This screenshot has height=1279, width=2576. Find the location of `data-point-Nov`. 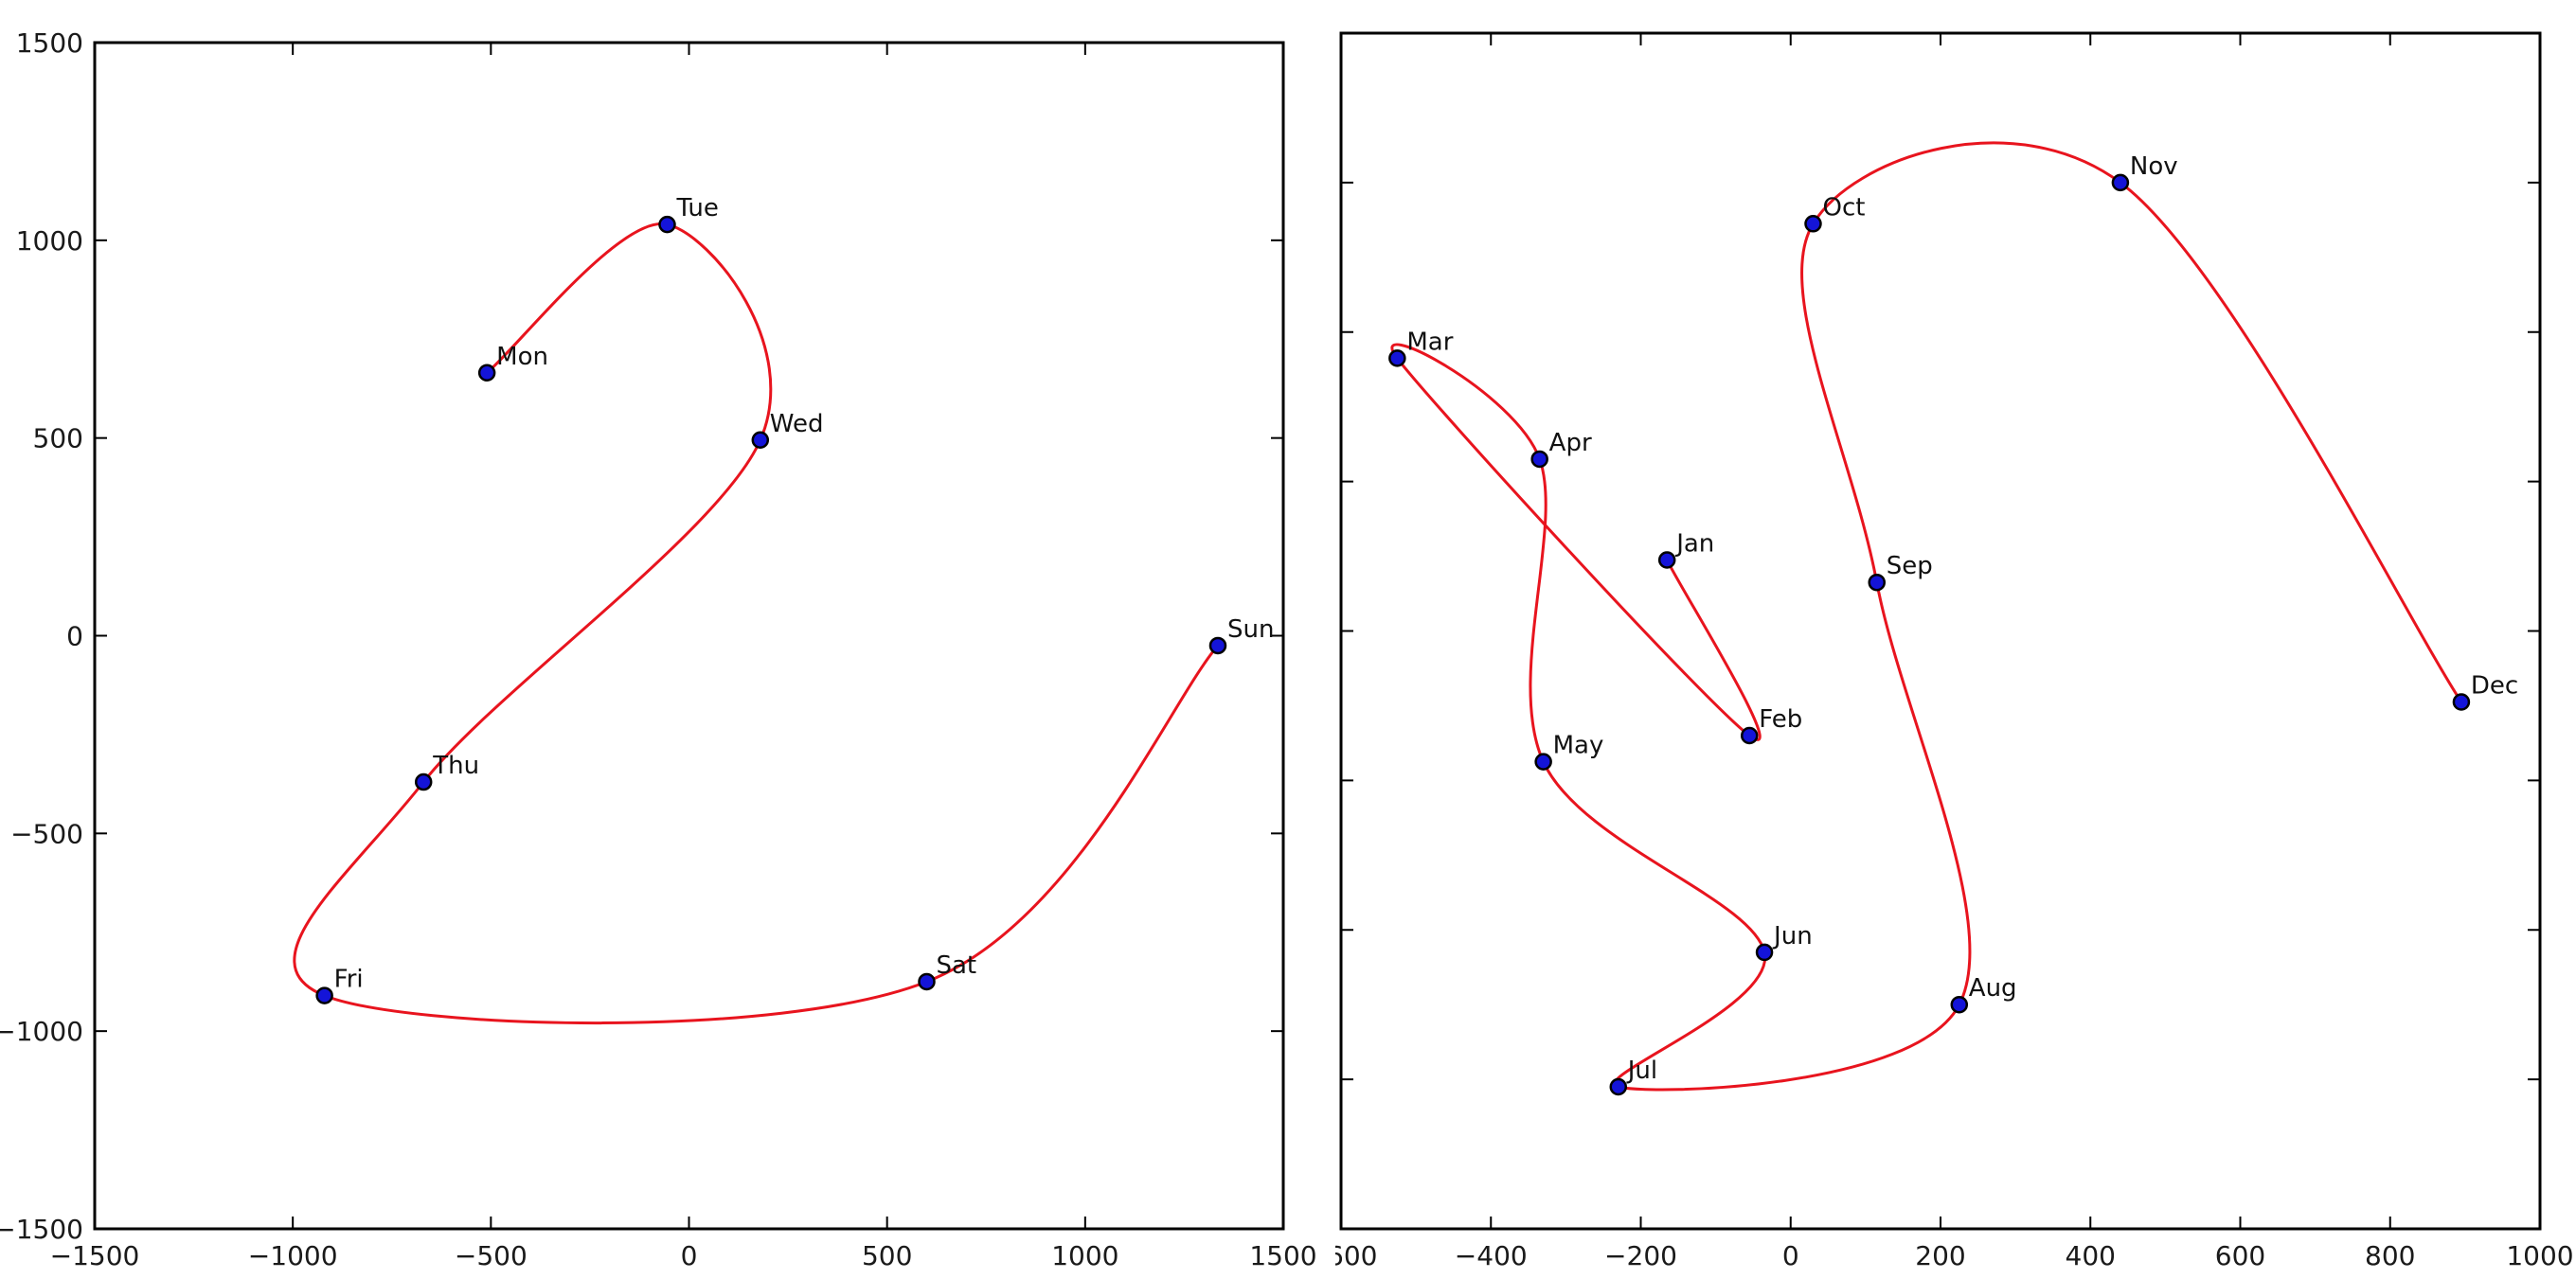

data-point-Nov is located at coordinates (2120, 182).